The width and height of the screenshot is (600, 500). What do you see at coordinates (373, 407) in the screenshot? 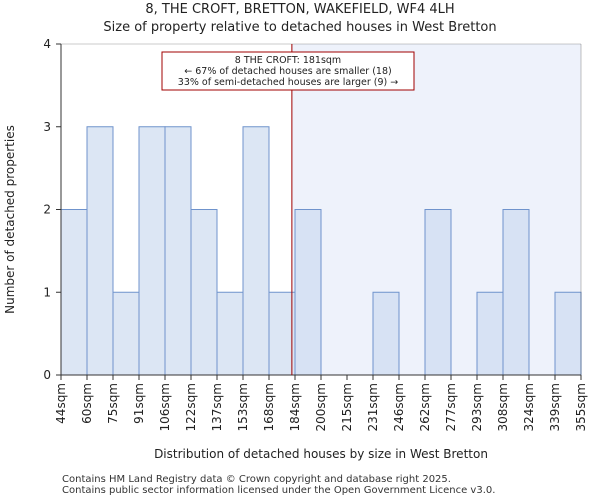
I see `x-tick-label-12: 231sqm` at bounding box center [373, 407].